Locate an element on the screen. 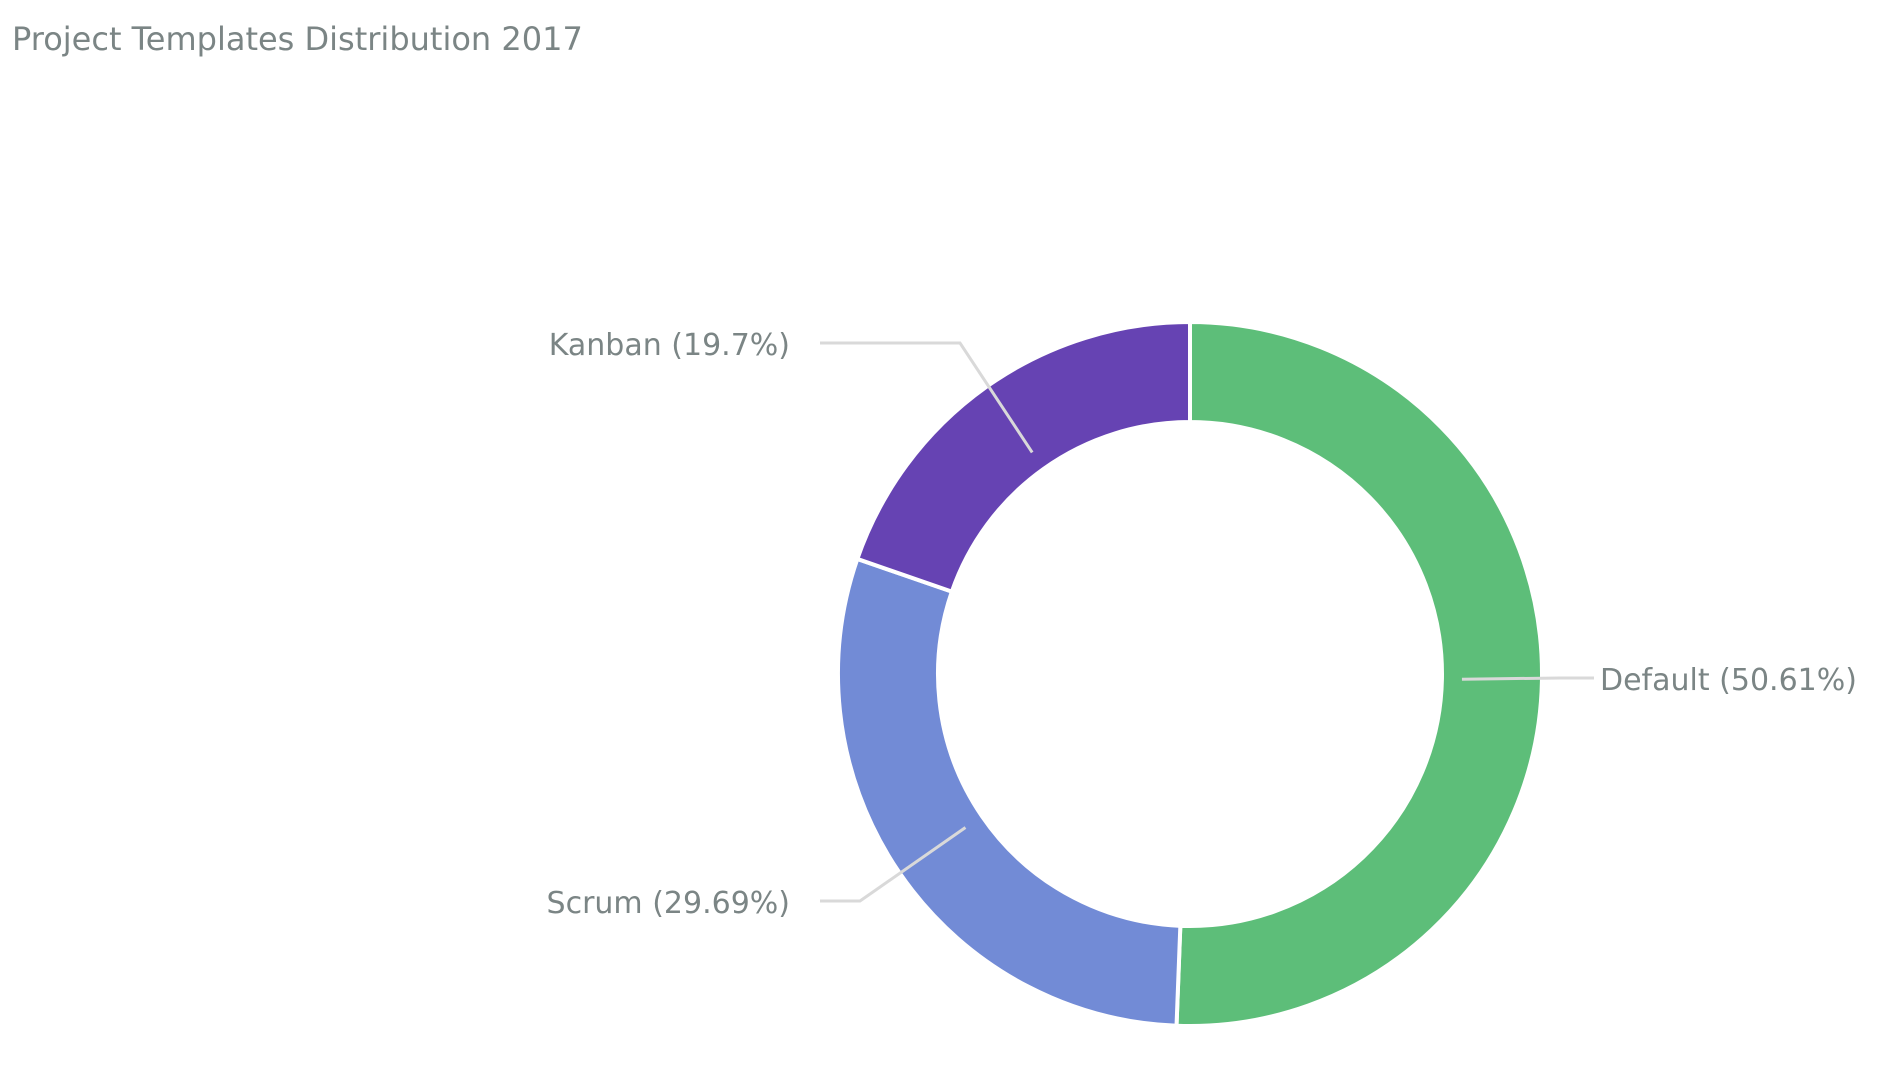 This screenshot has width=1900, height=1082. slice-label-kanban: Kanban (19.7%) is located at coordinates (669, 345).